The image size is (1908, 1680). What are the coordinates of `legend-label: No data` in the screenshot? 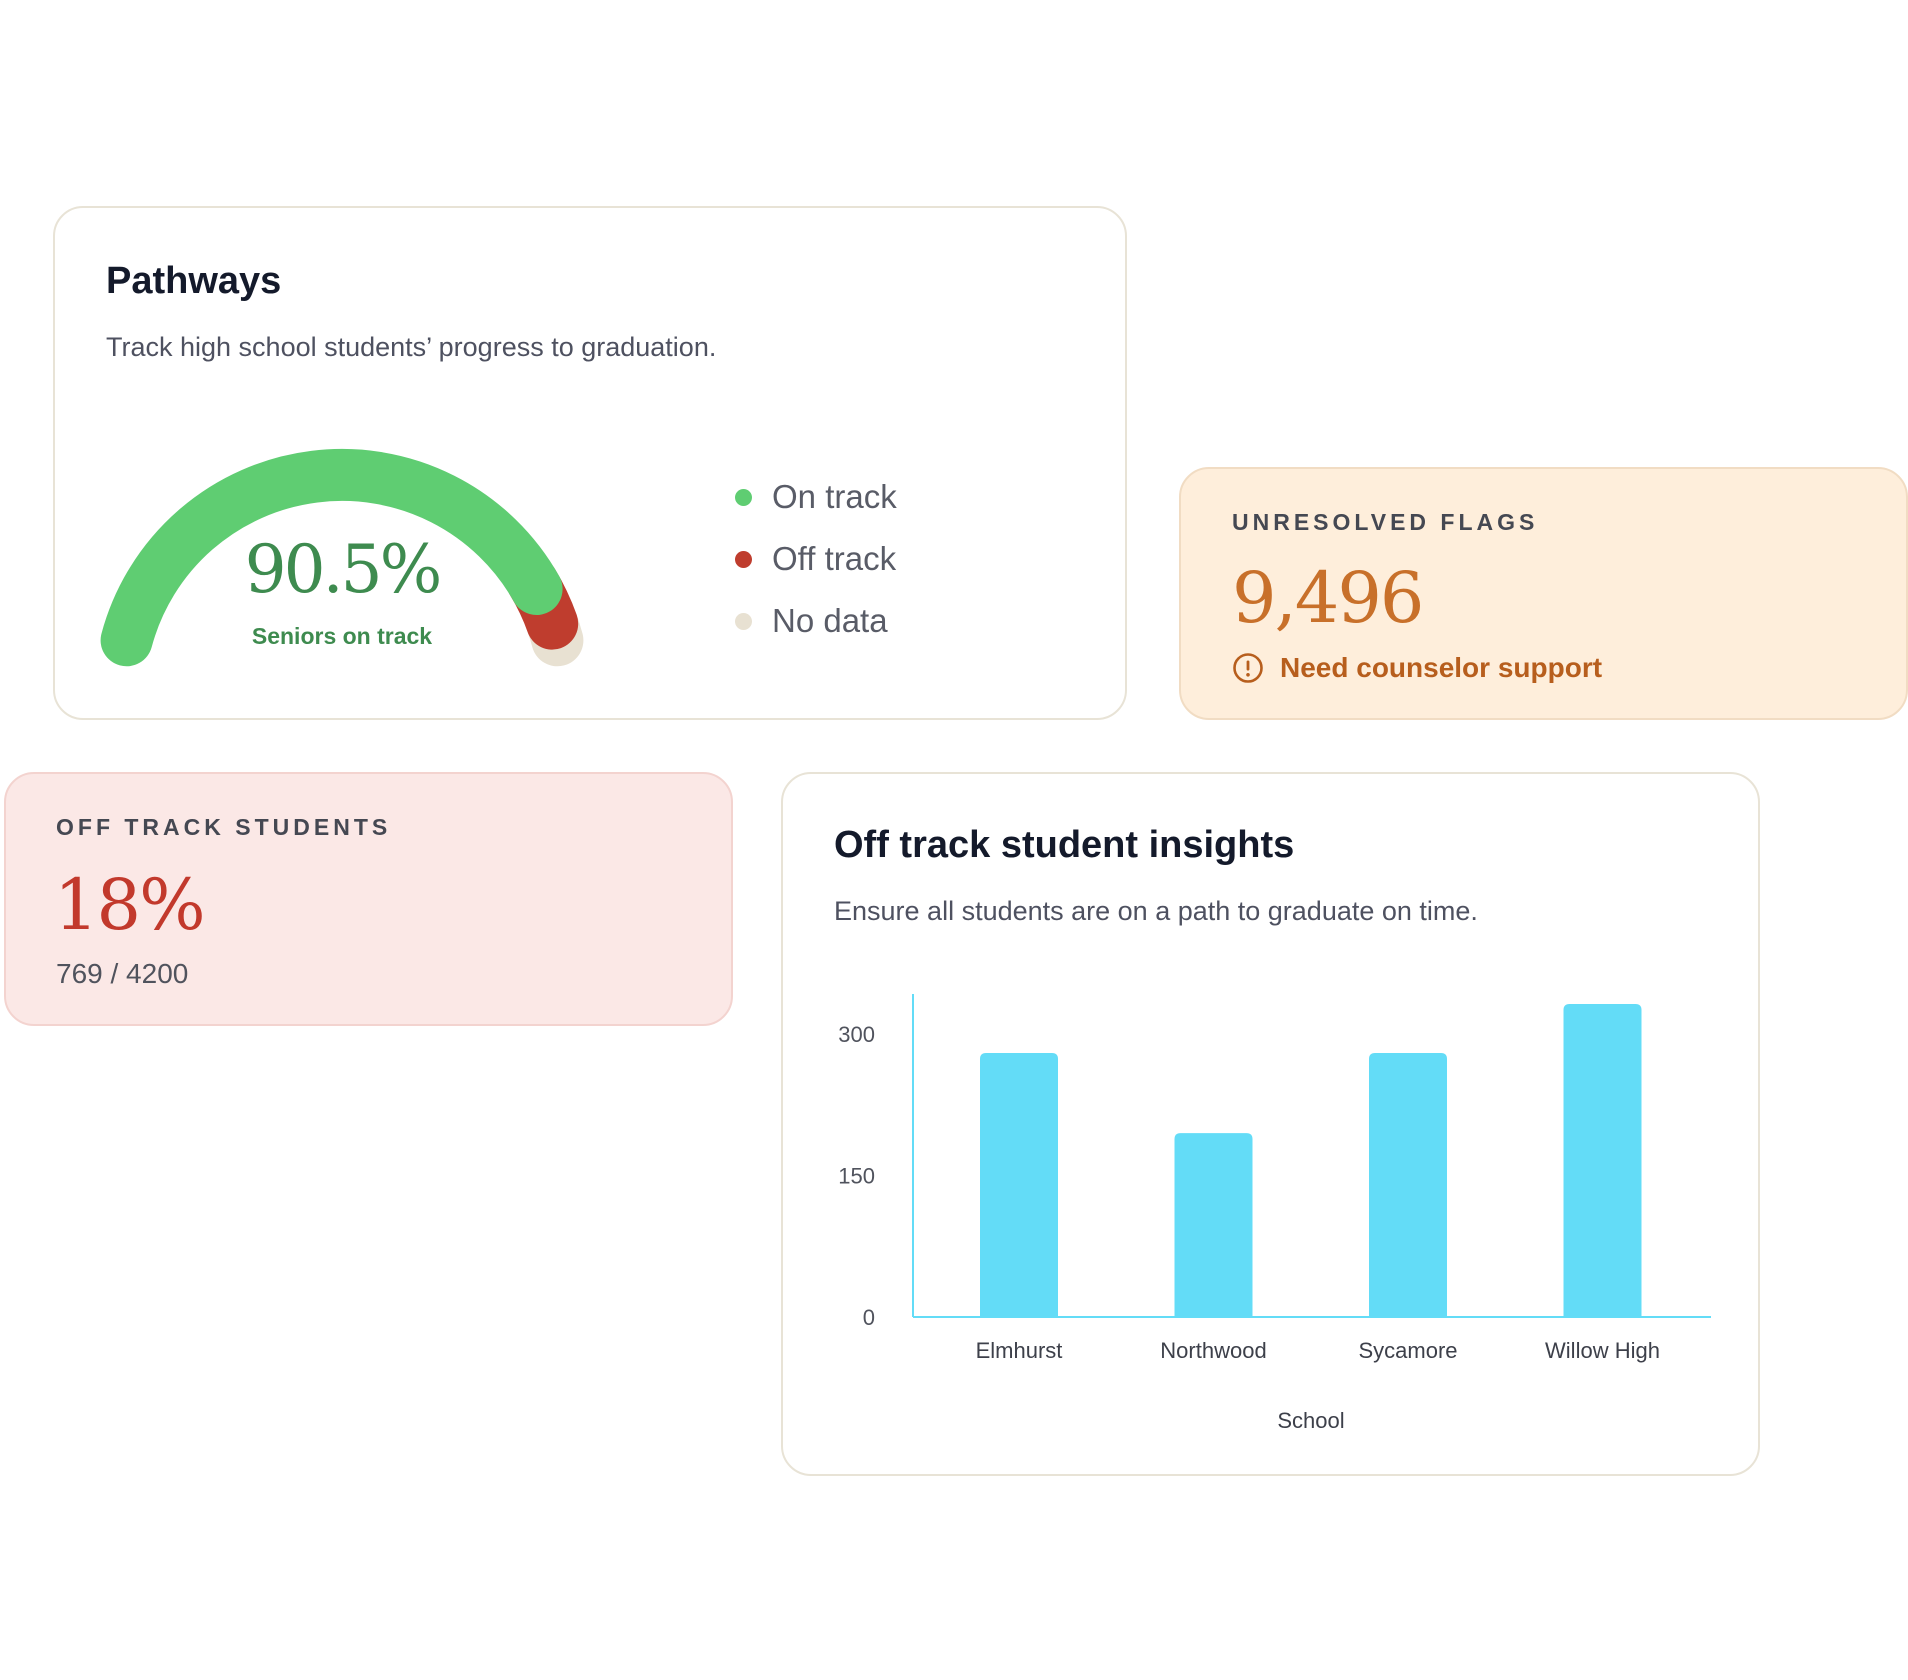 It's located at (830, 620).